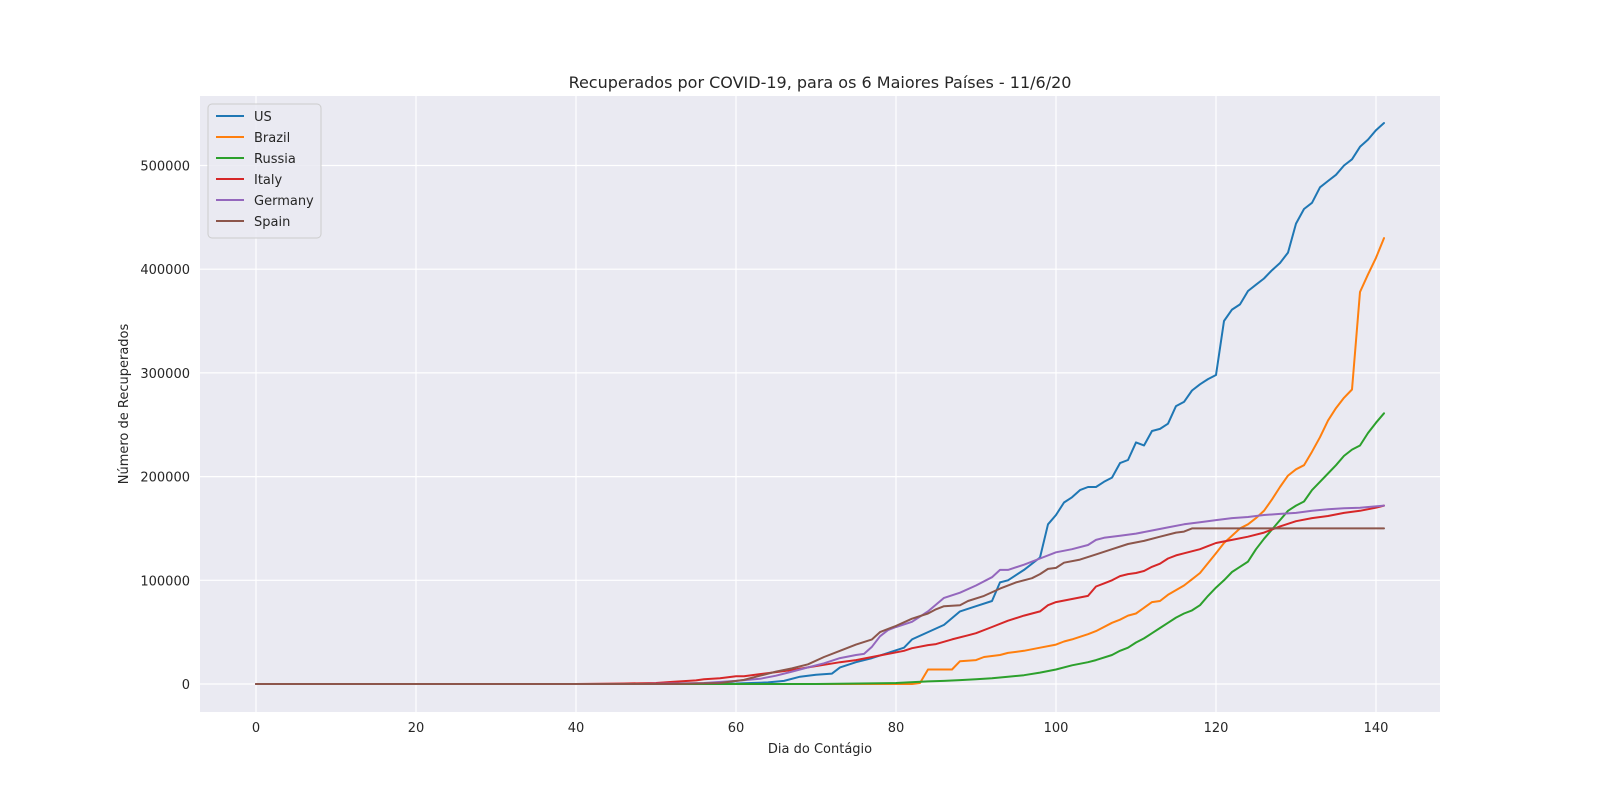  What do you see at coordinates (186, 685) in the screenshot?
I see `y-tick-label: 0` at bounding box center [186, 685].